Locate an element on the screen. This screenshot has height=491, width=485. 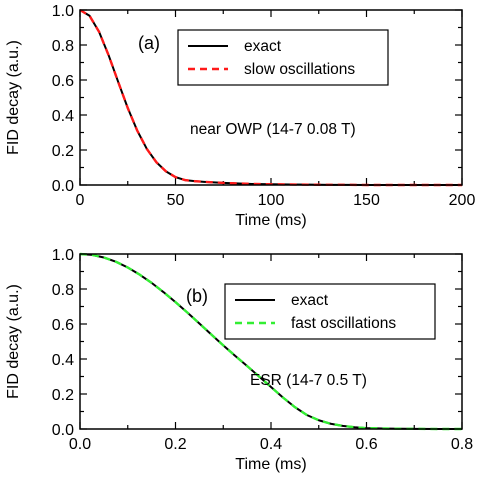
panel-b-y-tick-label: 0.2 is located at coordinates (63, 395).